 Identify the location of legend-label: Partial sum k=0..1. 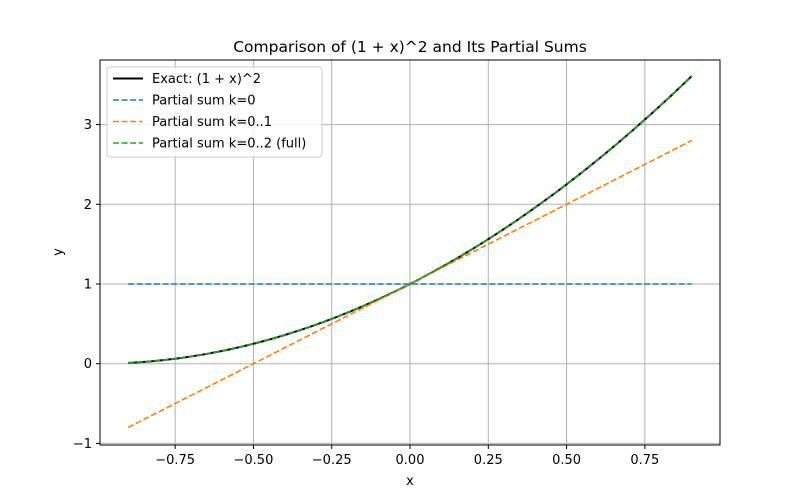
(212, 122).